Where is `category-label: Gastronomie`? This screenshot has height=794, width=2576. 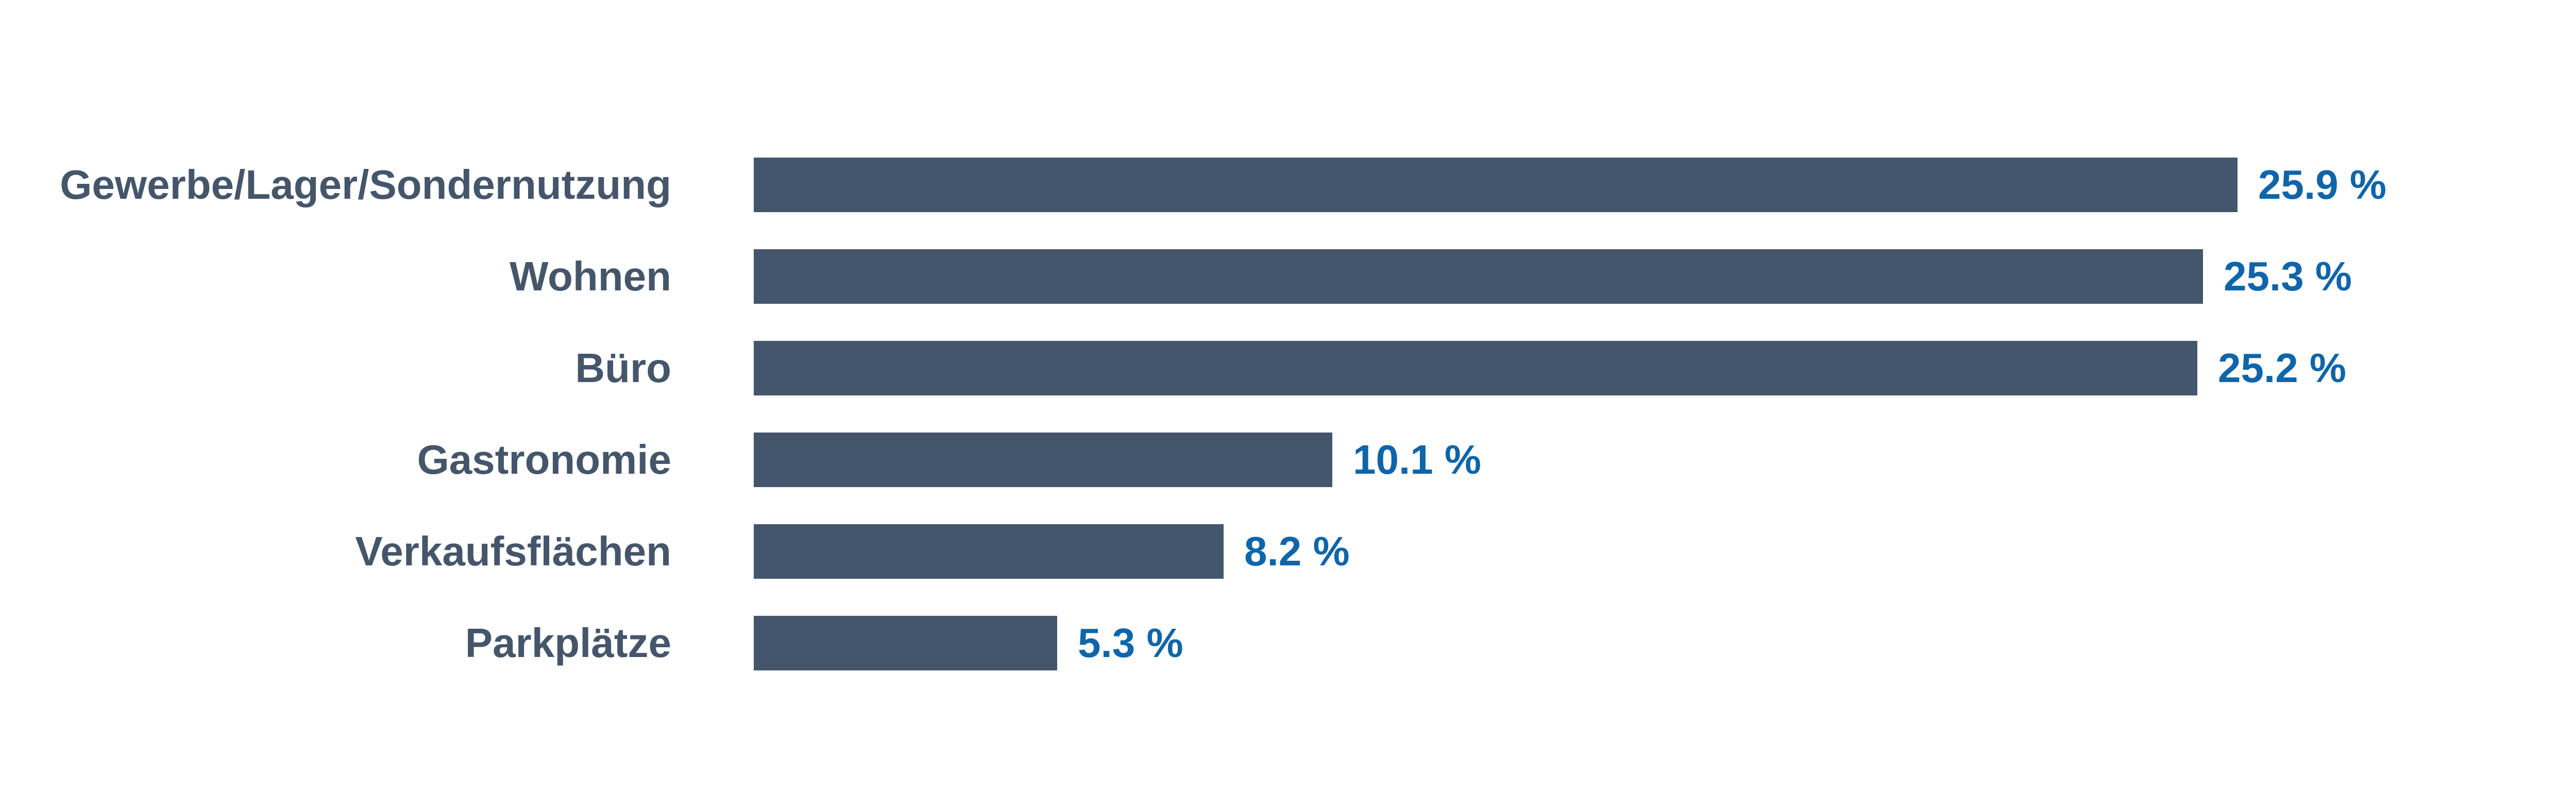
category-label: Gastronomie is located at coordinates (544, 459).